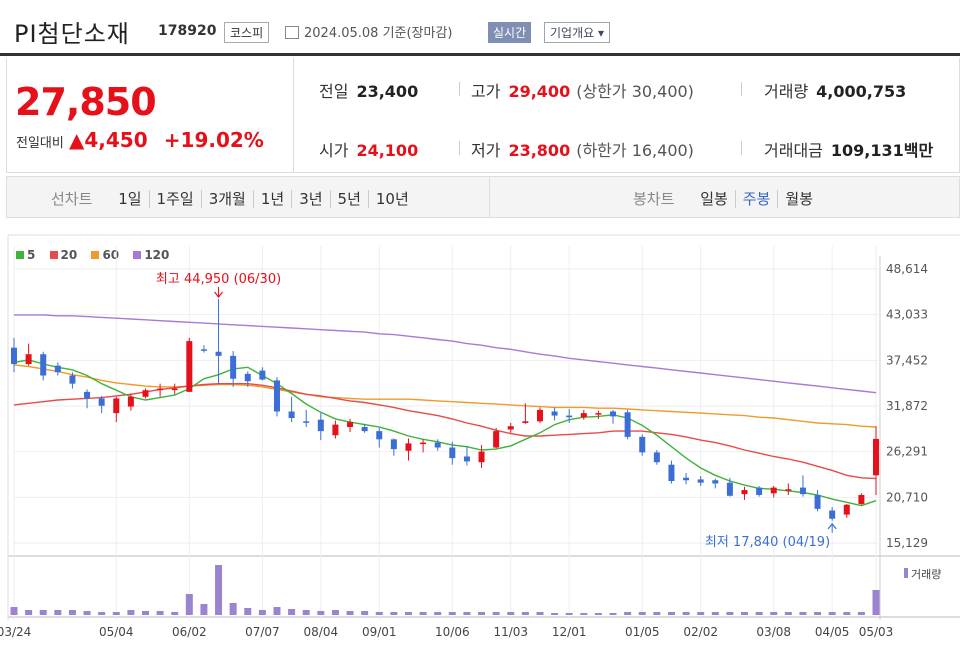  I want to click on legend-ma5-label: 5, so click(31, 255).